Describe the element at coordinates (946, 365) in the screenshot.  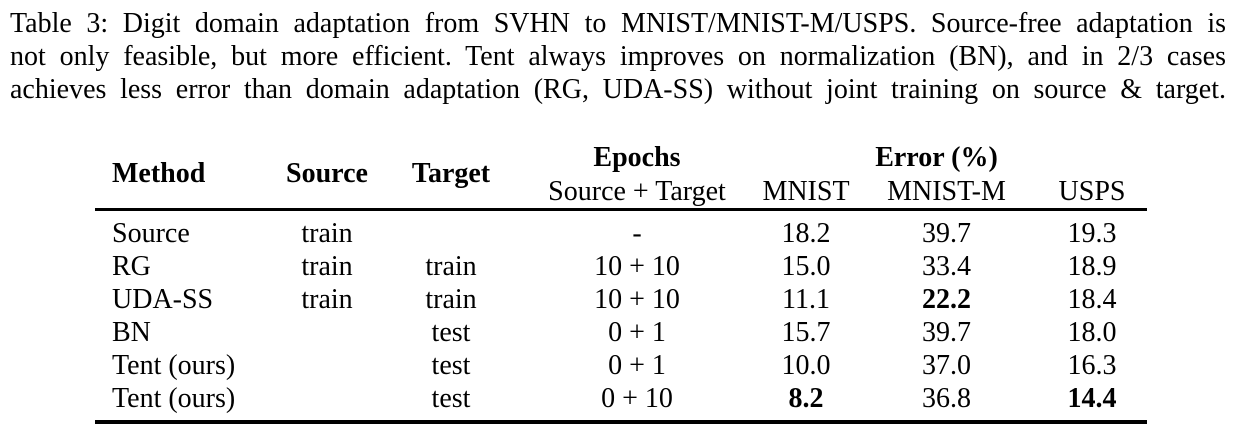
I see `cell-error-mnist-m: 37.0` at that location.